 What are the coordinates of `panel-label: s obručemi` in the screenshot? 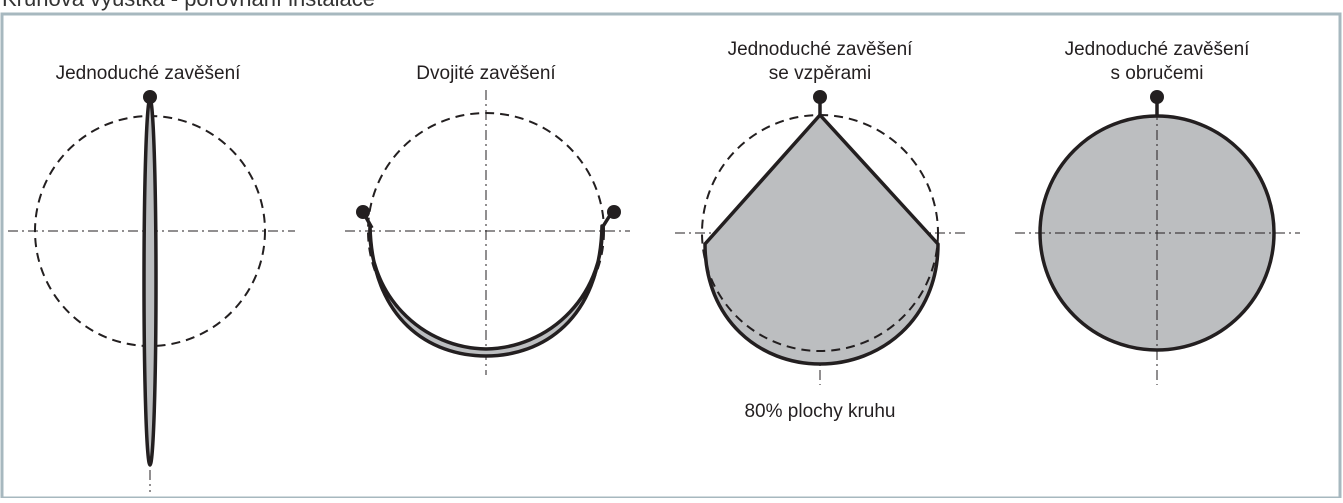 It's located at (1157, 73).